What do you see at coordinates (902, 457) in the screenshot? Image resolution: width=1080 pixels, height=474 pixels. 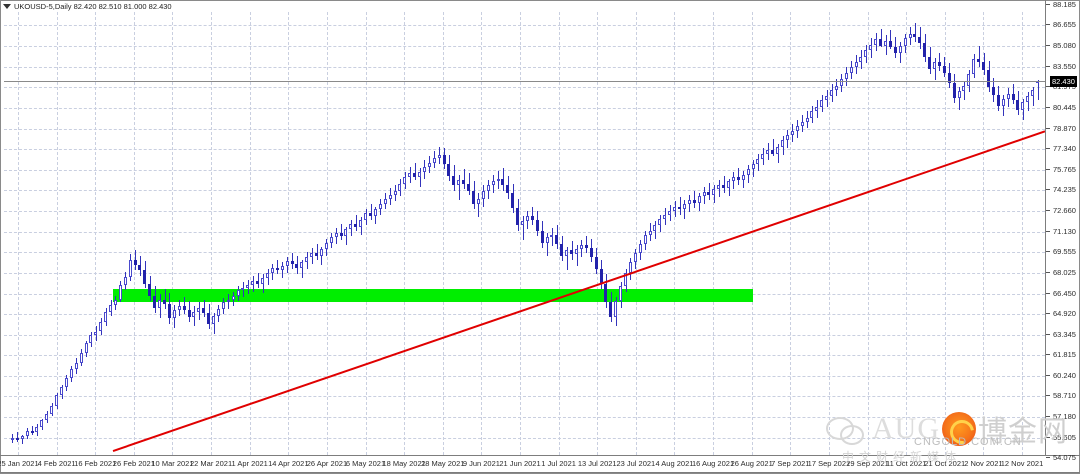 I see `watermark-tagline: 中文财经新媒体` at bounding box center [902, 457].